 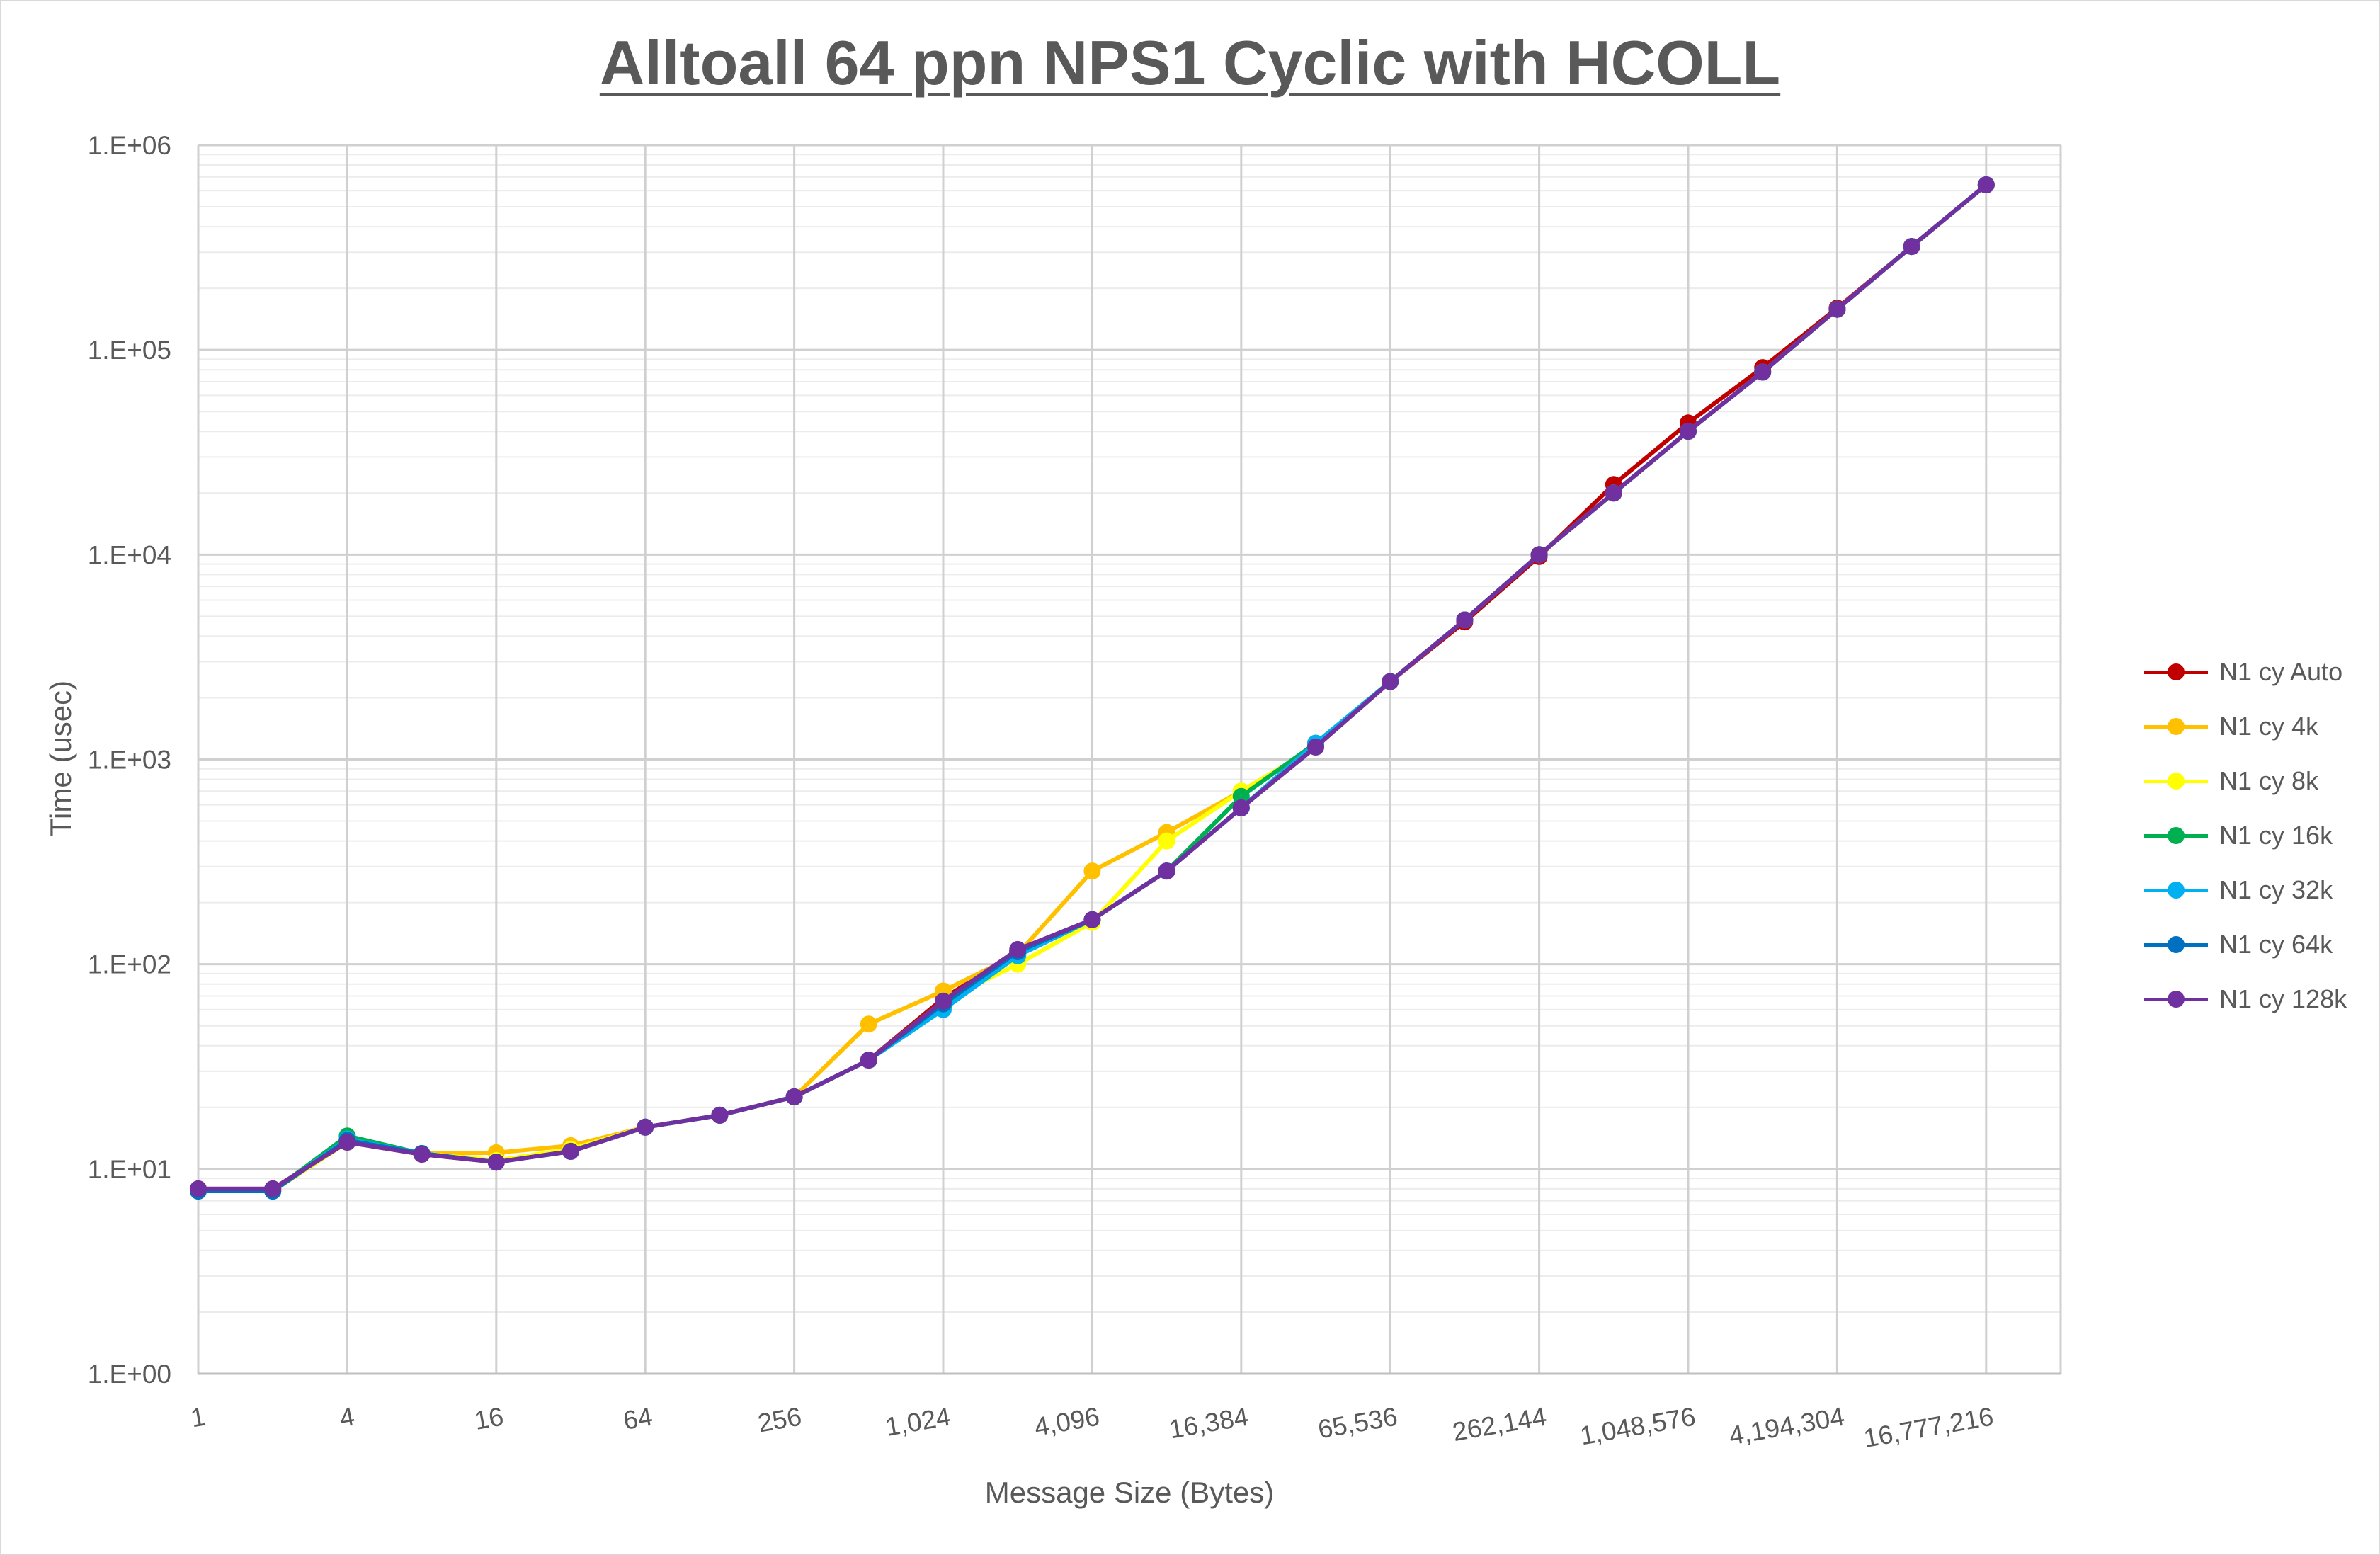 What do you see at coordinates (1358, 1423) in the screenshot?
I see `x-tick-label: 65,536` at bounding box center [1358, 1423].